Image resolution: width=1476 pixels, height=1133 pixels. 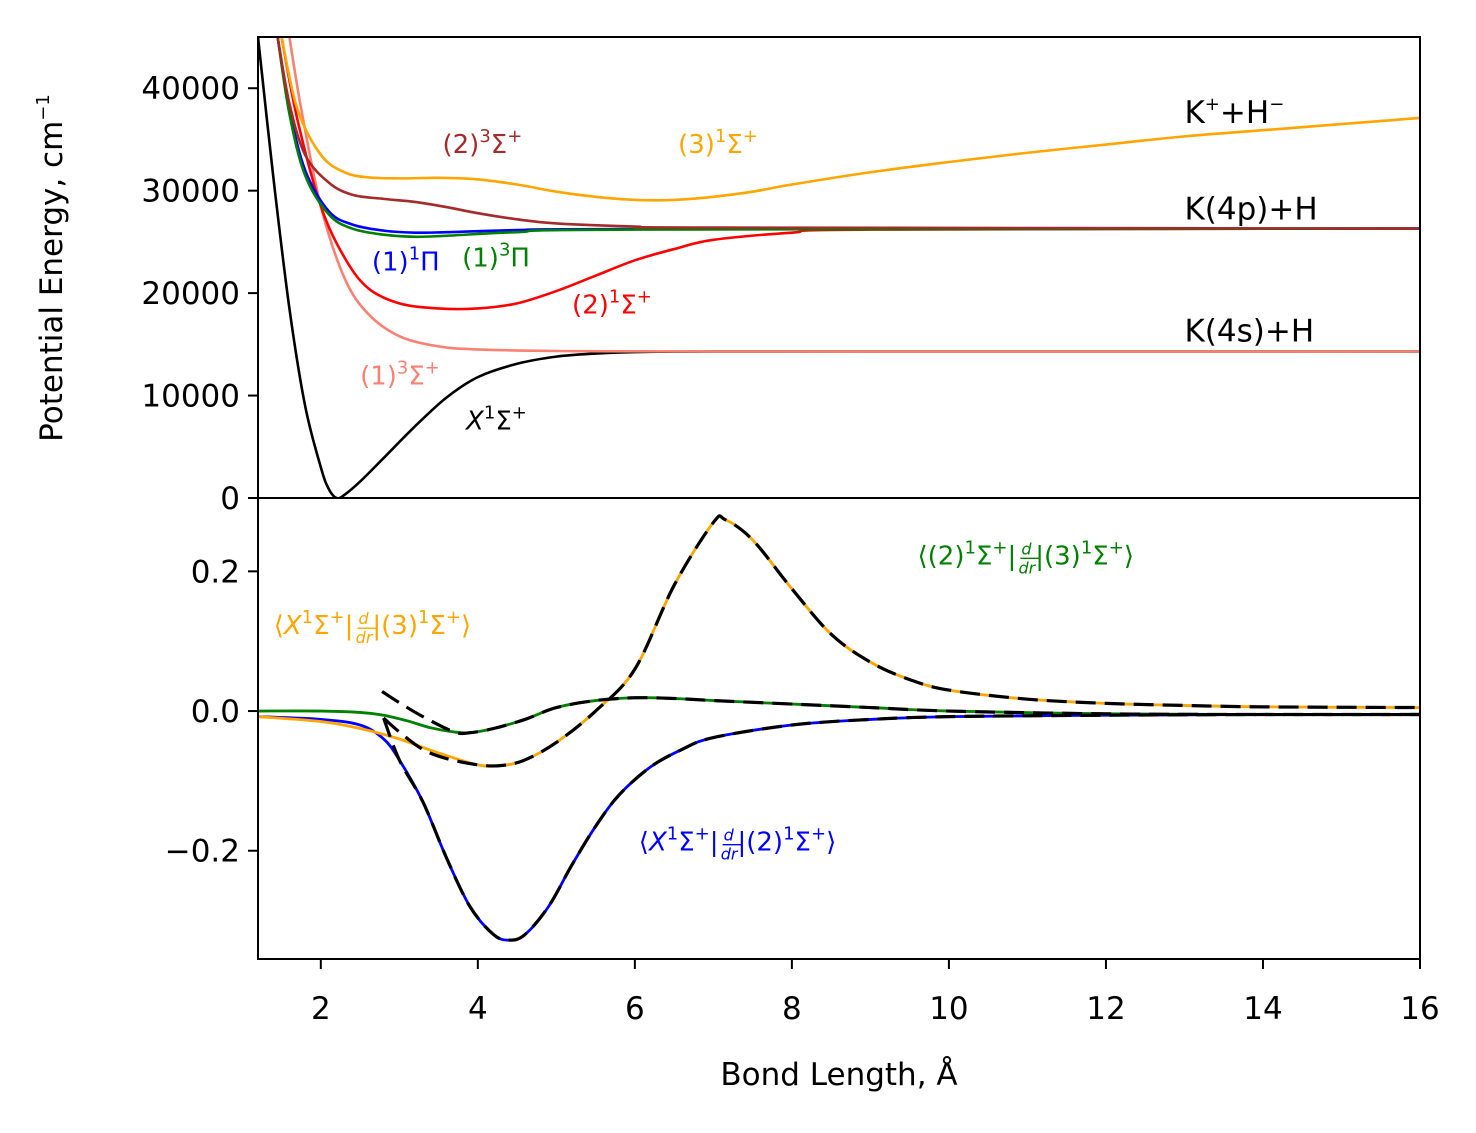 I want to click on state-label-5: (1)3Π, so click(x=496, y=256).